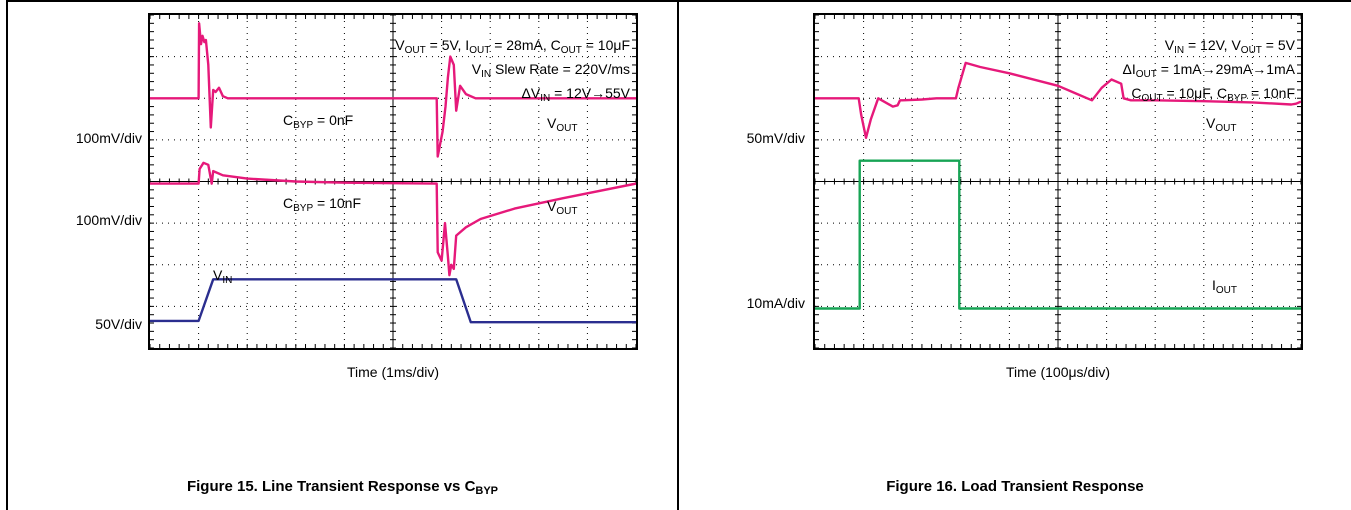  I want to click on fig16-label-iout: IOUT, so click(1224, 286).